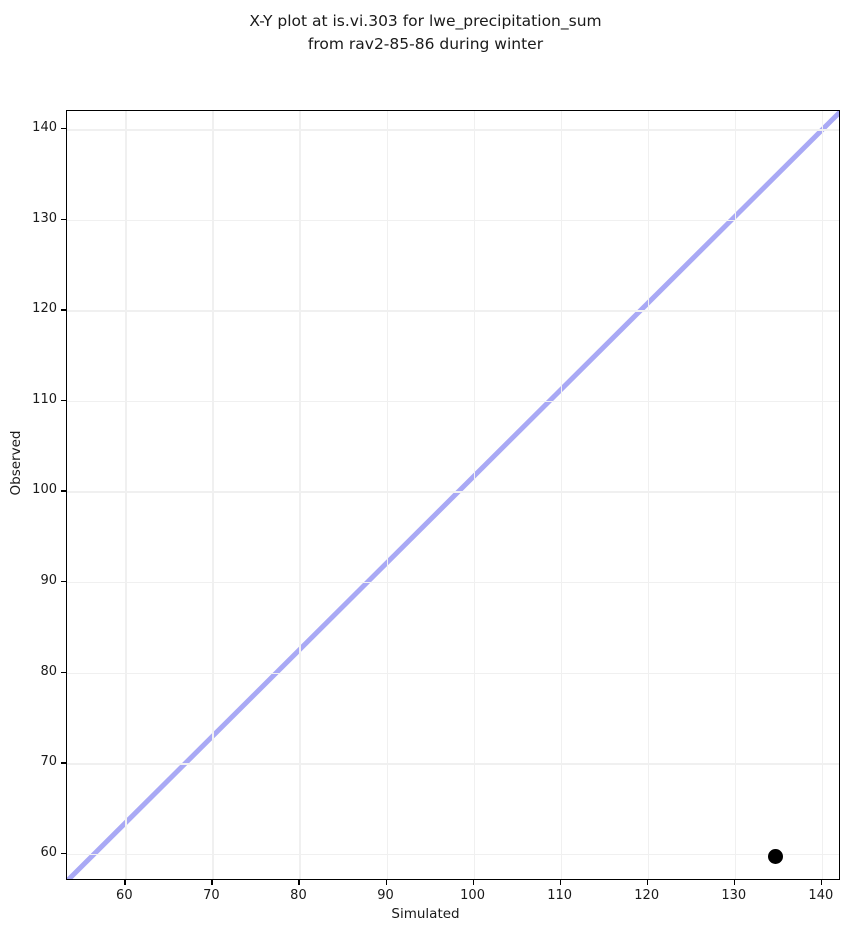 The image size is (851, 934). Describe the element at coordinates (124, 895) in the screenshot. I see `x-axis-tick-label: 60` at that location.